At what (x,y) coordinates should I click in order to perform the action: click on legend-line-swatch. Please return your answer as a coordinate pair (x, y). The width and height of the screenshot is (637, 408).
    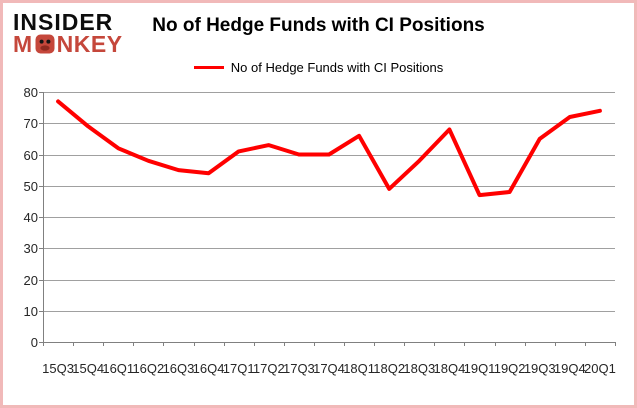
    Looking at the image, I should click on (208, 67).